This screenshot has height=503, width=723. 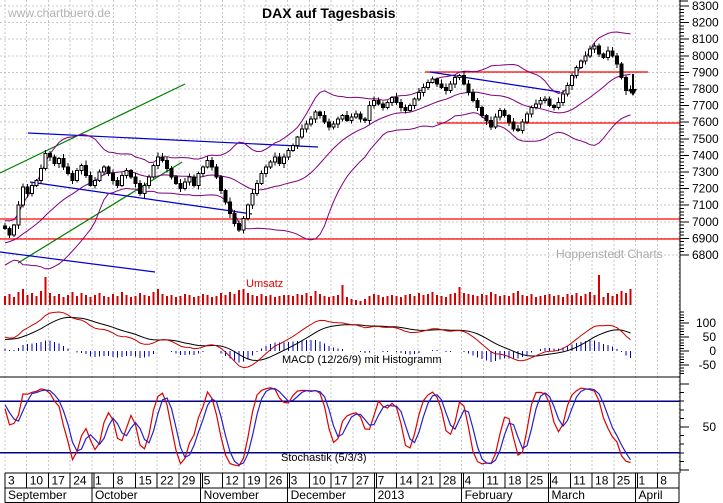 What do you see at coordinates (318, 495) in the screenshot?
I see `svg-text: December` at bounding box center [318, 495].